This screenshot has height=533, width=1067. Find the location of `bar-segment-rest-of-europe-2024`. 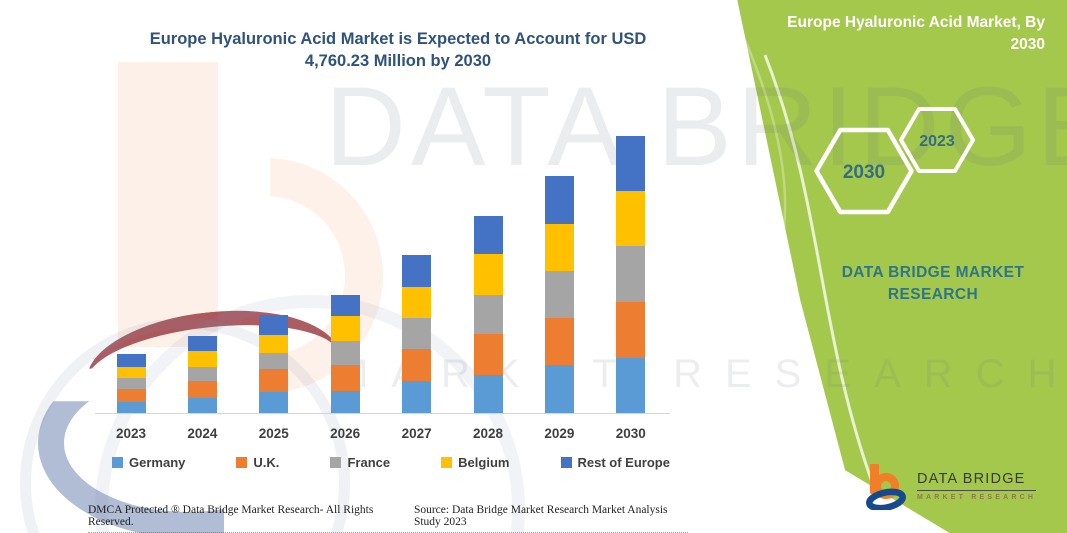

bar-segment-rest-of-europe-2024 is located at coordinates (202, 343).